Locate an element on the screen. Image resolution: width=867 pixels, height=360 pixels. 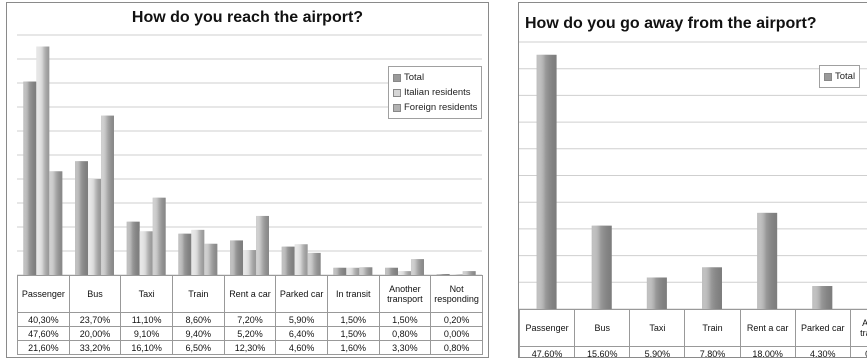
data-label: 4,60% is located at coordinates (301, 347).